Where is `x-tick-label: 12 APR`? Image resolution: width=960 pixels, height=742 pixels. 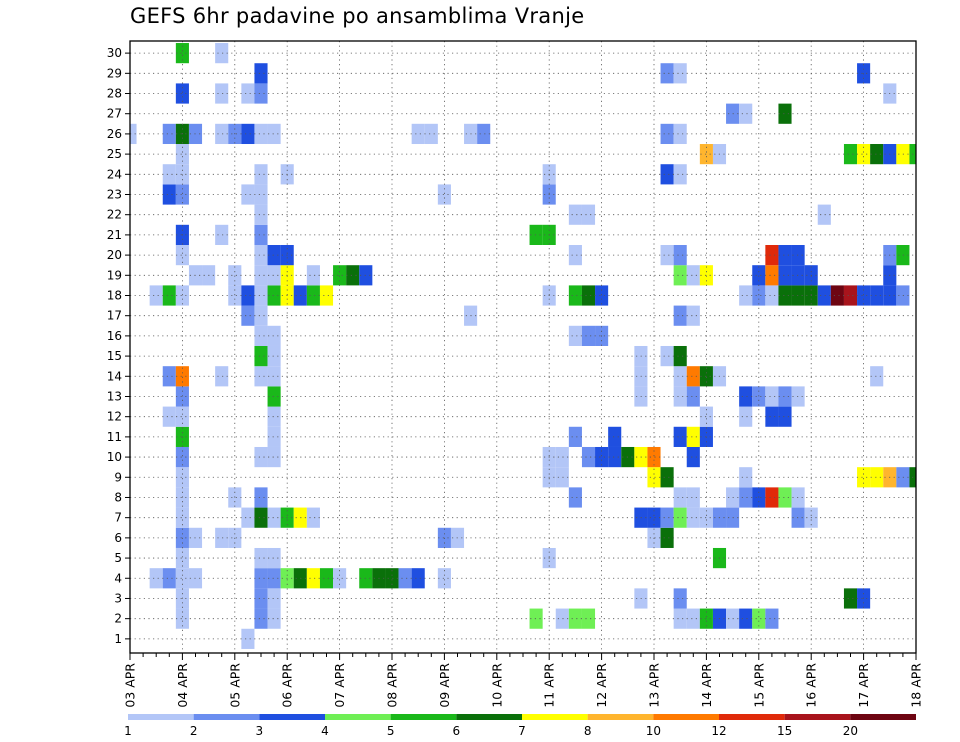
x-tick-label: 12 APR is located at coordinates (601, 685).